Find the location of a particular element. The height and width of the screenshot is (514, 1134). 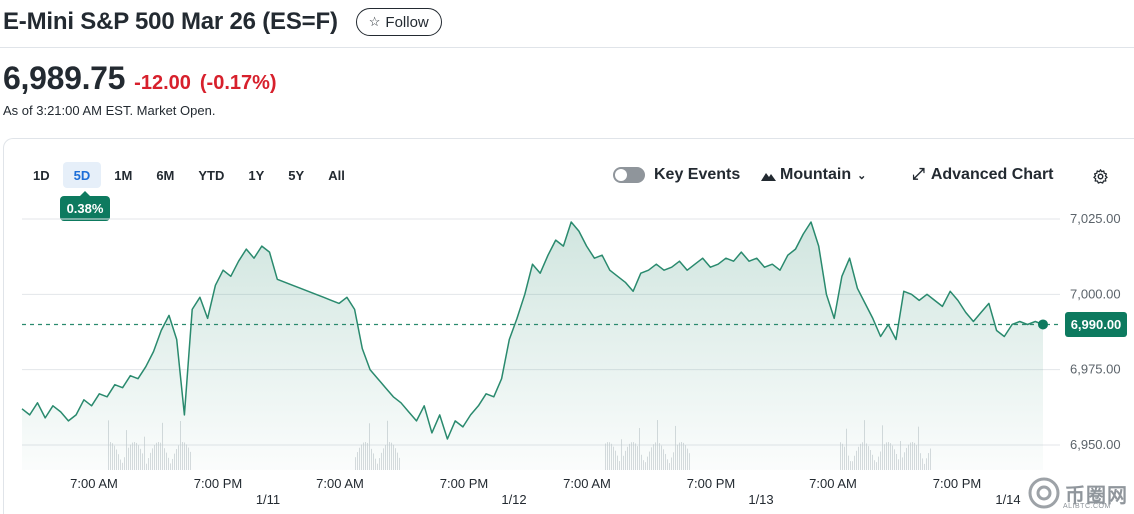

advanced-chart-label: Advanced Chart is located at coordinates (992, 174).